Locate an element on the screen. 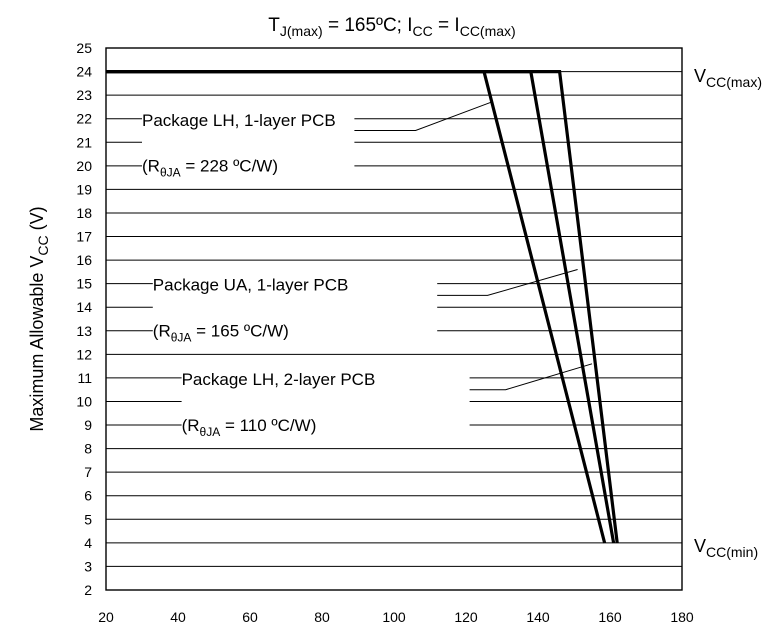 This screenshot has width=784, height=633. x-tick-label: 180 is located at coordinates (682, 617).